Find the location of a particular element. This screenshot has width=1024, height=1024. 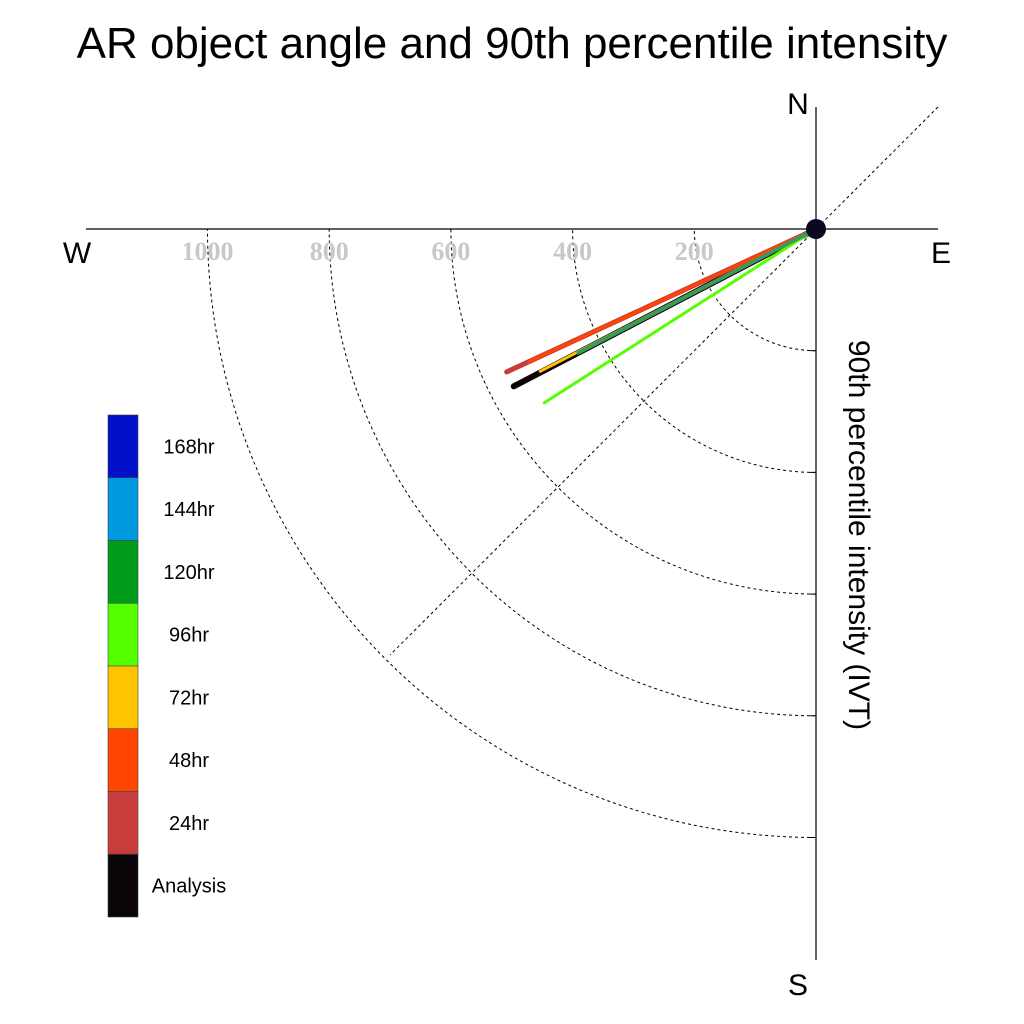

vector-96hr is located at coordinates (680, 316).